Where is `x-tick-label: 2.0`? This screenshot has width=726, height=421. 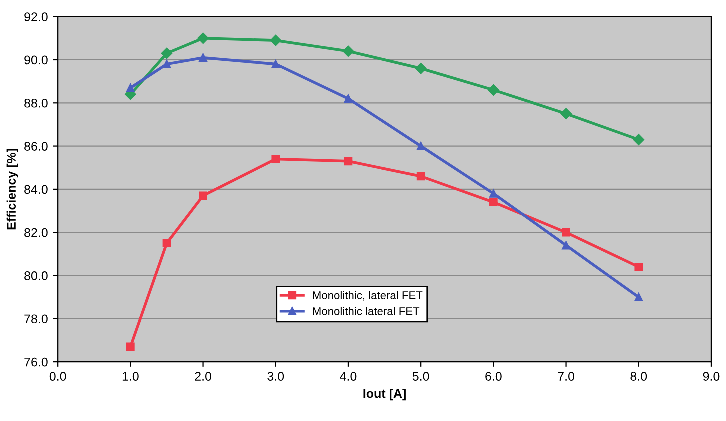
x-tick-label: 2.0 is located at coordinates (203, 376).